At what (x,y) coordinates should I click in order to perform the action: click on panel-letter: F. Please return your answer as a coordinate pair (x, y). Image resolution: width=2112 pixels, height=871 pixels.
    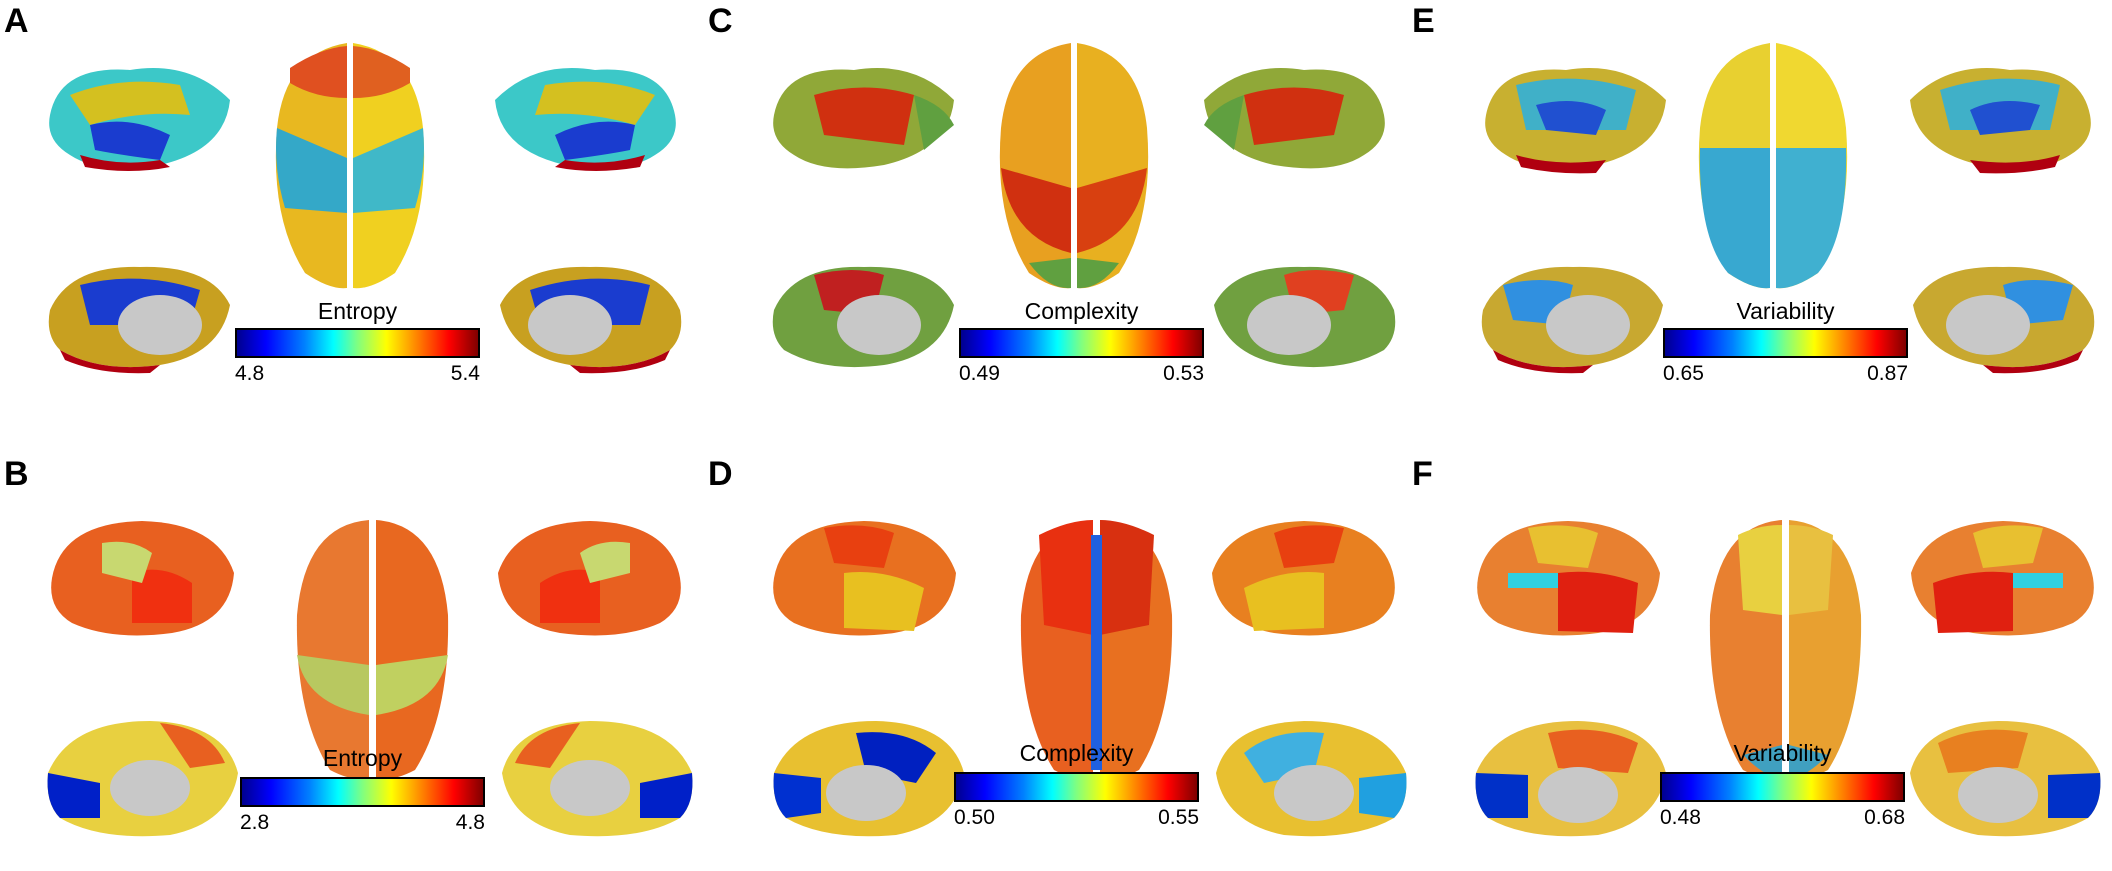
    Looking at the image, I should click on (1422, 474).